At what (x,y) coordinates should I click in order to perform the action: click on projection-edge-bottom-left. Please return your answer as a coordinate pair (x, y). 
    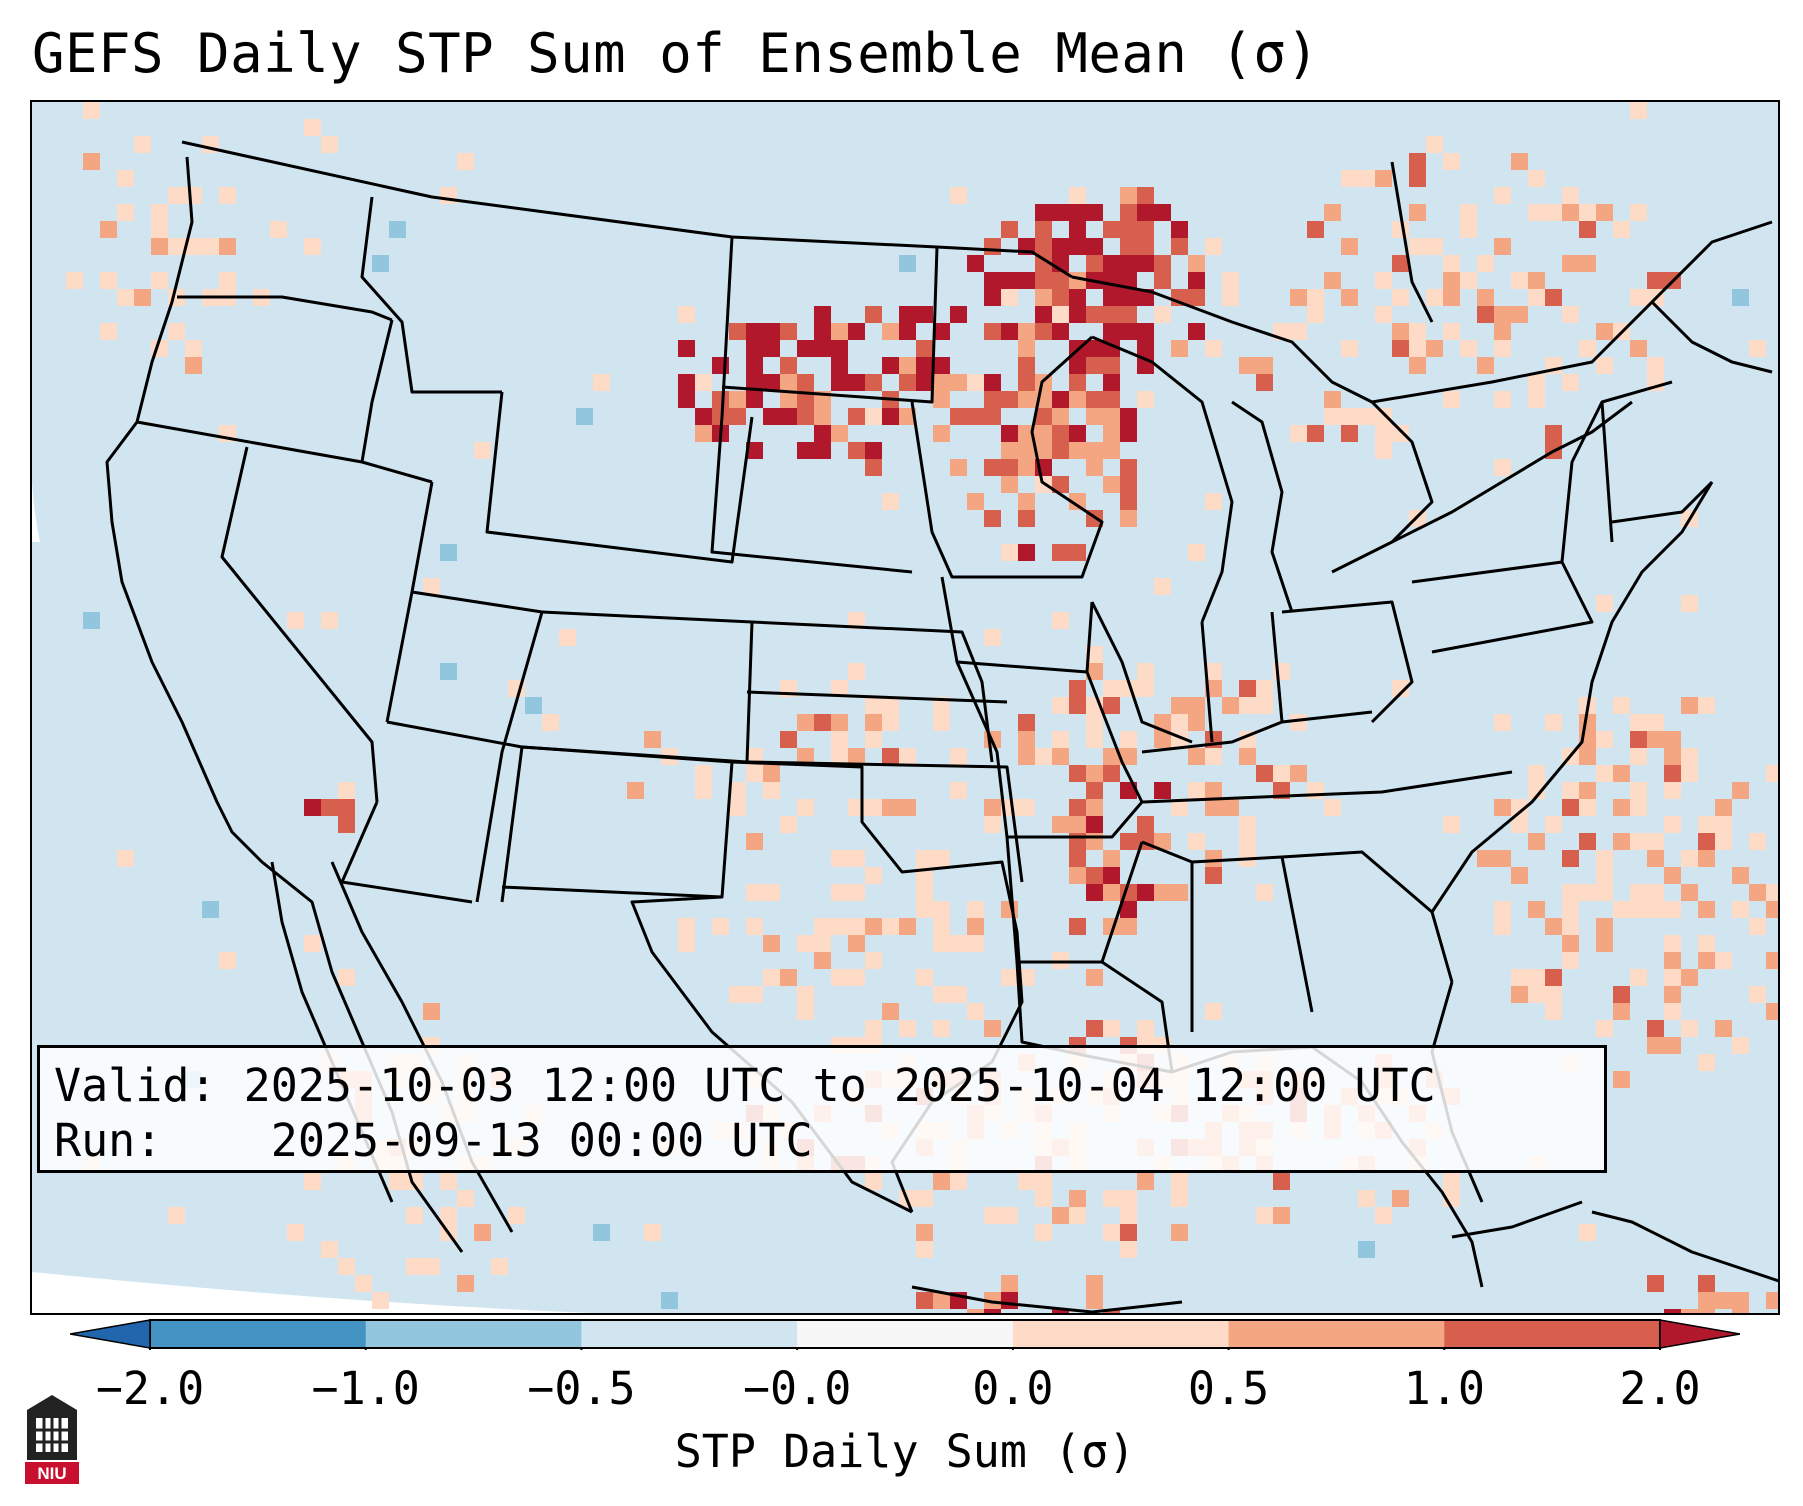
    Looking at the image, I should click on (312, 1292).